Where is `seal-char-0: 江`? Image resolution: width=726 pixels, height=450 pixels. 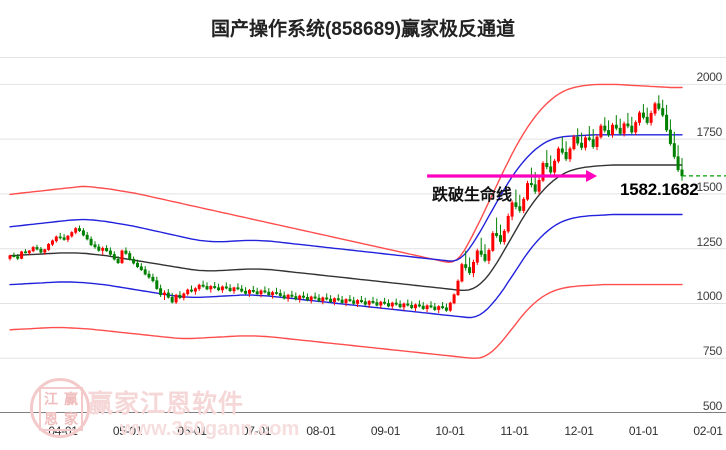
seal-char-0: 江 is located at coordinates (51, 400).